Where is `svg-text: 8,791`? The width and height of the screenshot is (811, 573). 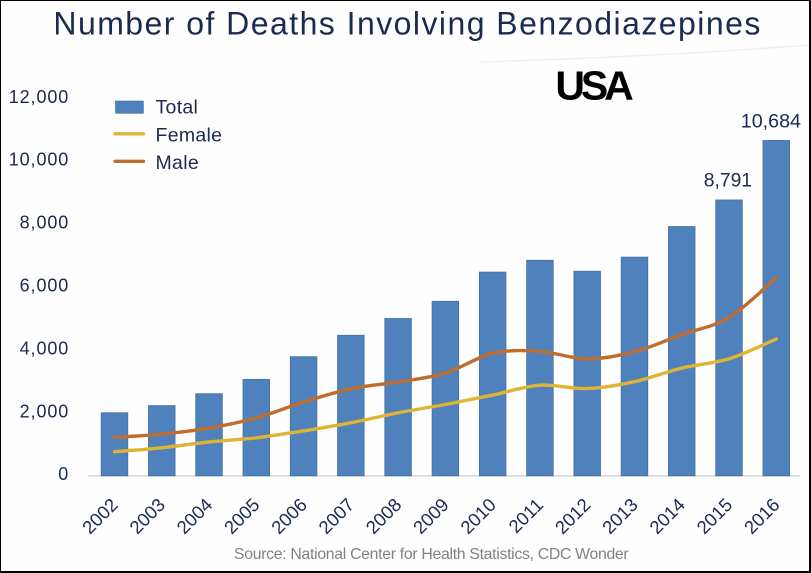 svg-text: 8,791 is located at coordinates (728, 180).